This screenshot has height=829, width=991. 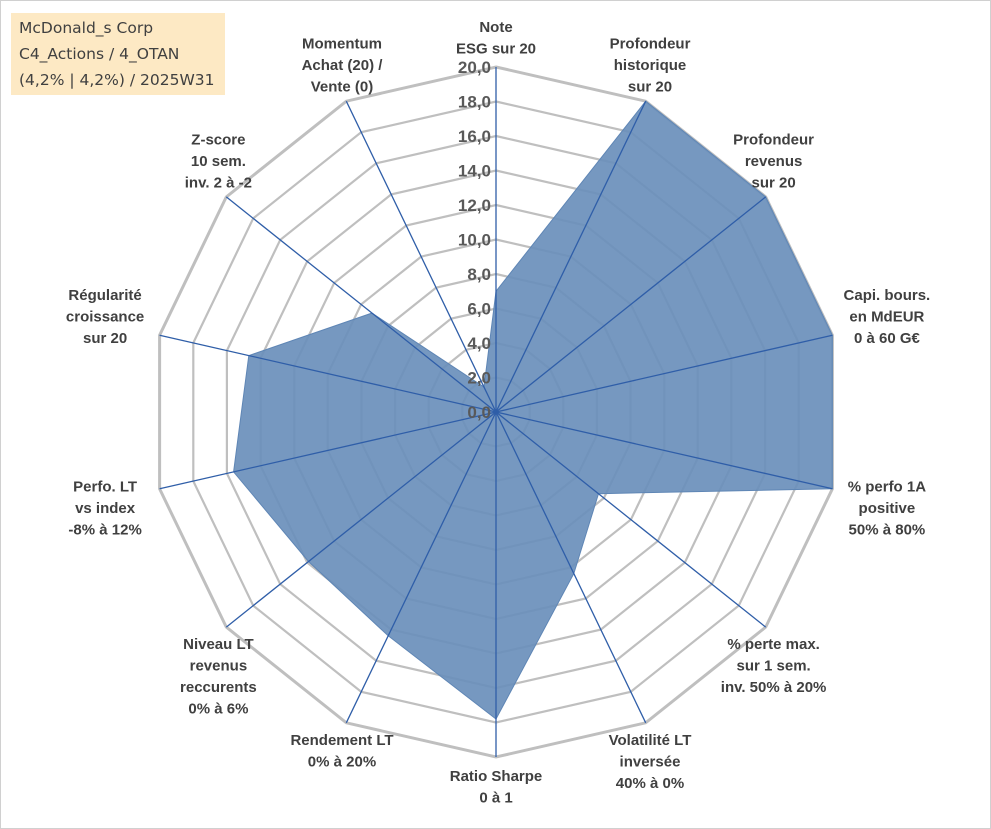 I want to click on axis-label: Perfo. LT vs index -8% à 12%, so click(x=104, y=509).